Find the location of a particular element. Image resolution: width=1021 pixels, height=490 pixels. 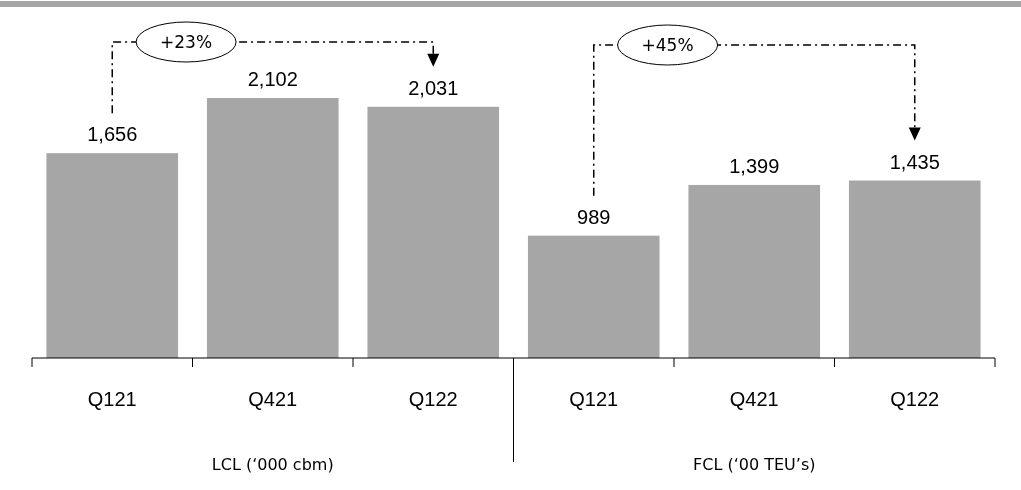

text: LCL (‘000 cbm) is located at coordinates (272, 464).